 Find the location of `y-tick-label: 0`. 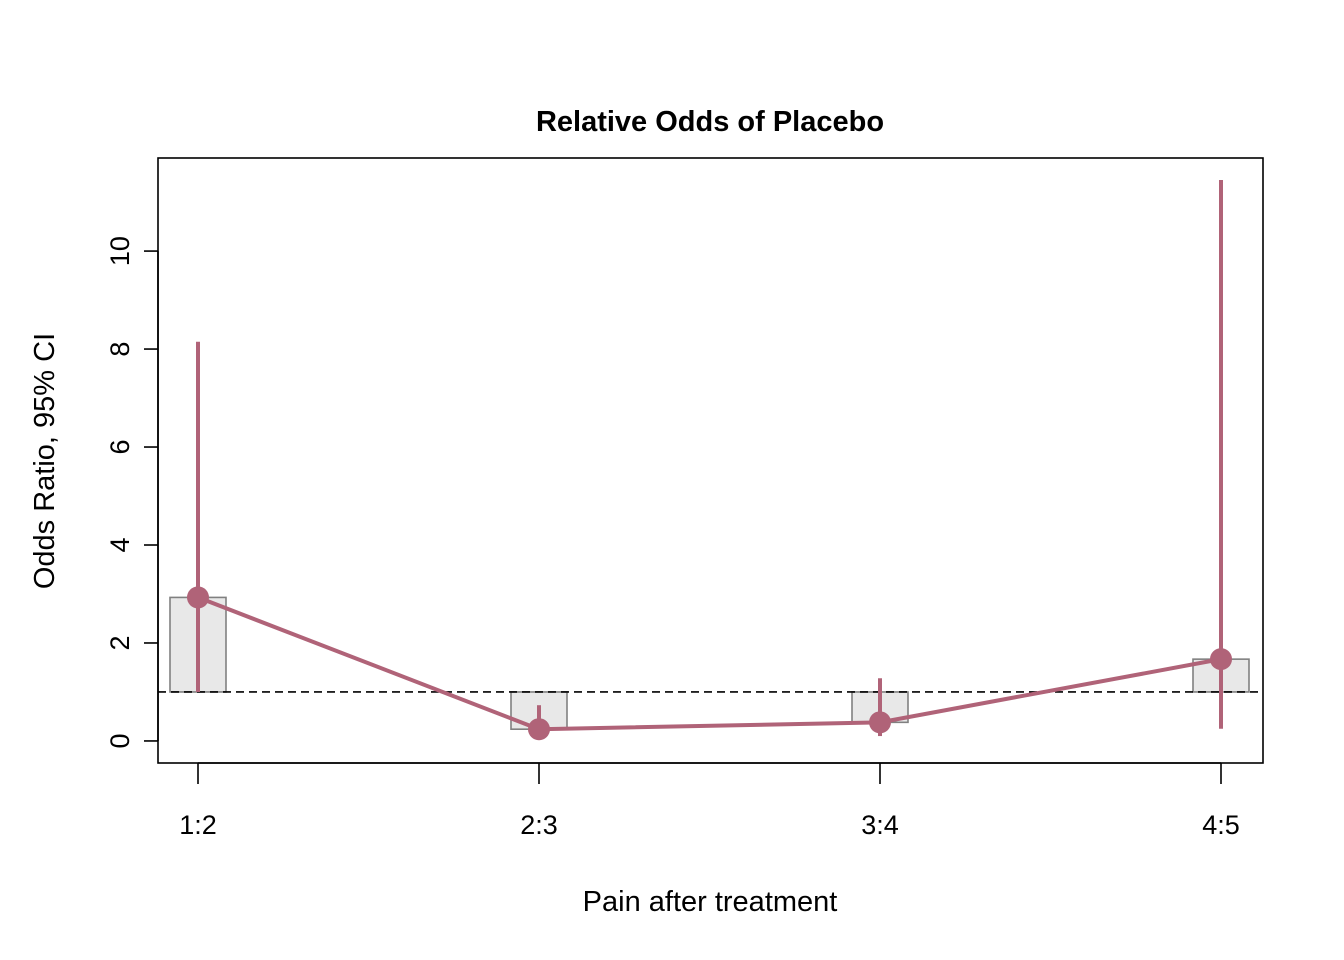

y-tick-label: 0 is located at coordinates (120, 740).